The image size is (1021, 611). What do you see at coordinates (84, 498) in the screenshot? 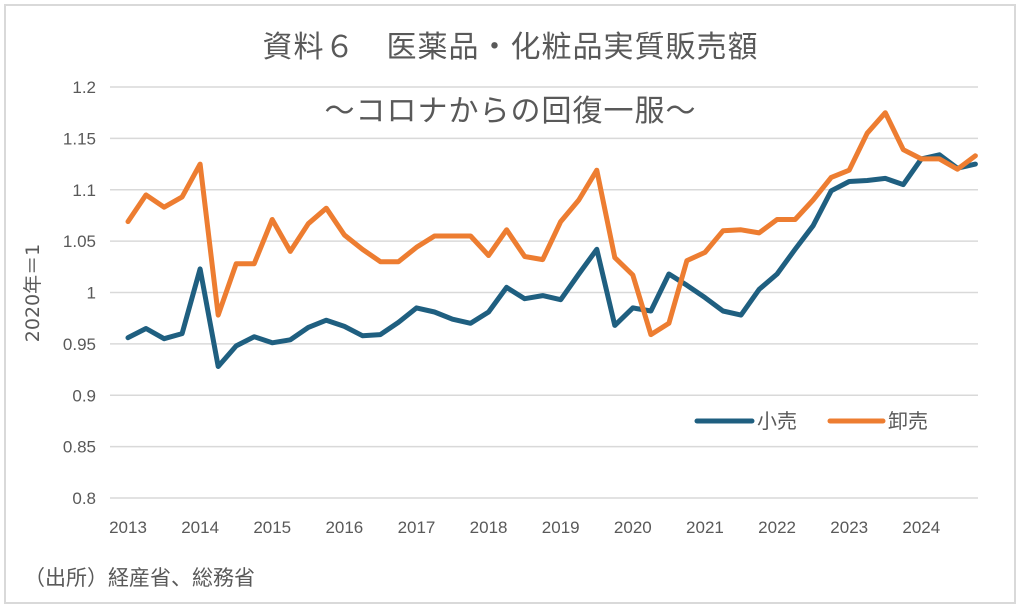
I see `y-tick-label: 0.8` at bounding box center [84, 498].